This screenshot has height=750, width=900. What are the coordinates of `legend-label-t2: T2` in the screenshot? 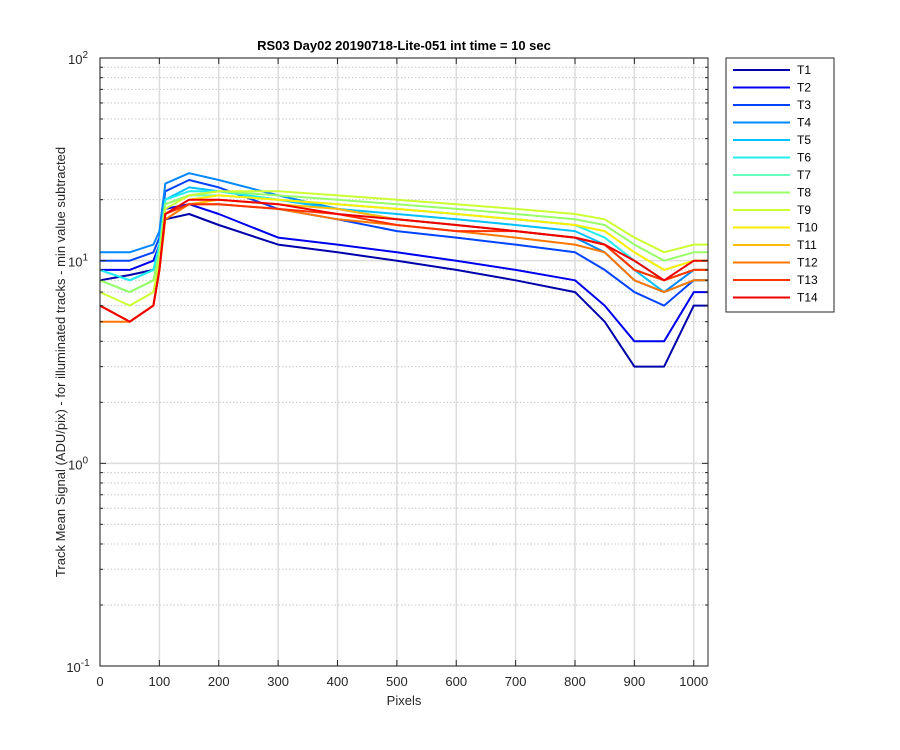 It's located at (804, 88).